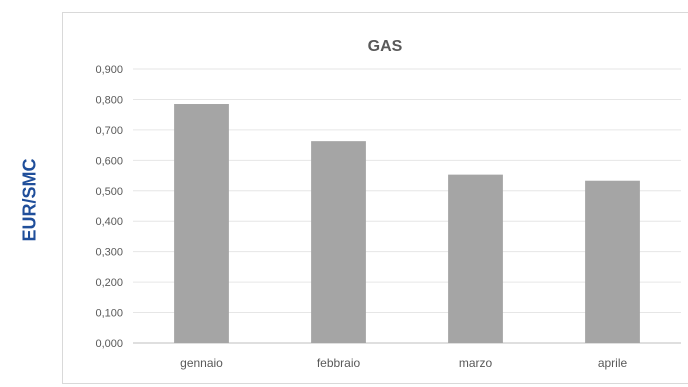 Image resolution: width=688 pixels, height=387 pixels. What do you see at coordinates (109, 344) in the screenshot?
I see `y-tick-label: 0,000` at bounding box center [109, 344].